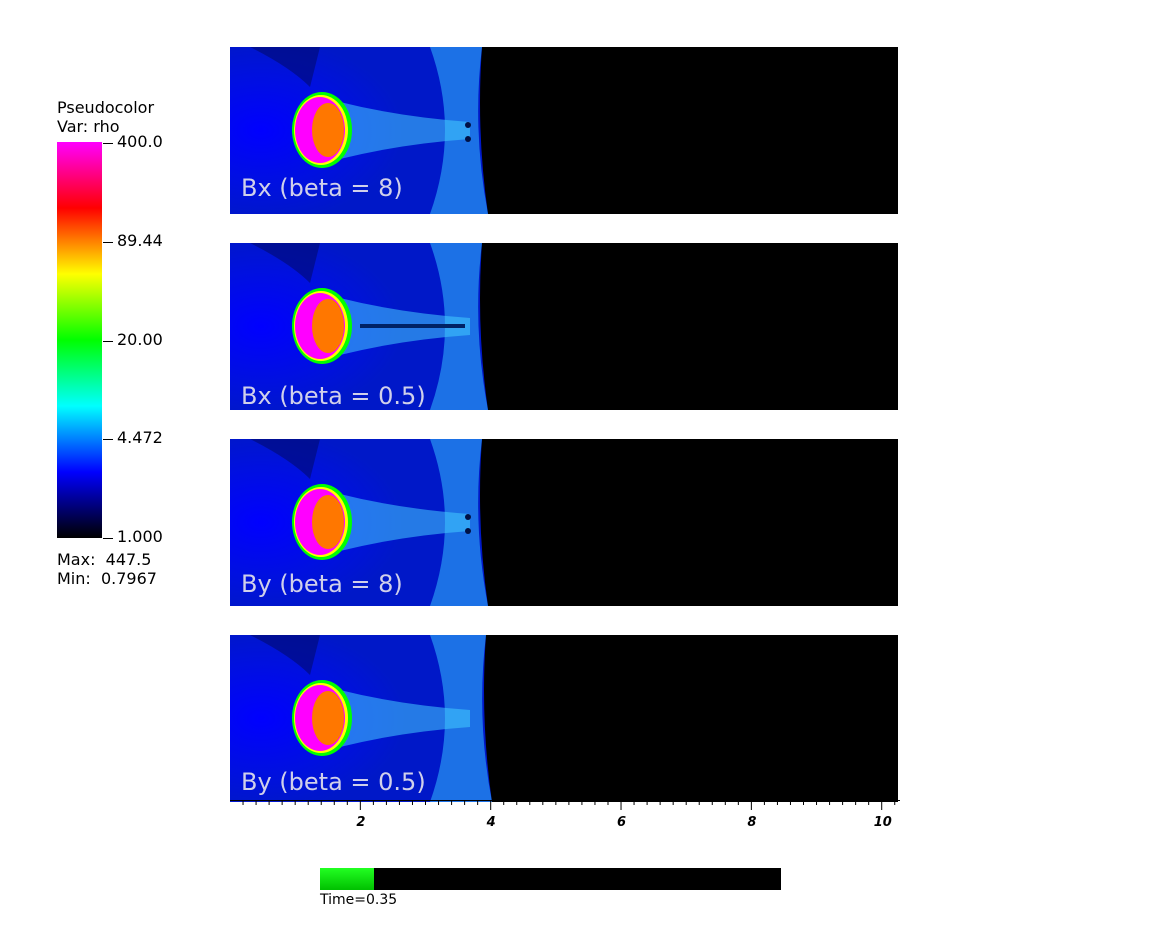  Describe the element at coordinates (107, 578) in the screenshot. I see `min-value: Min: 0.7967` at that location.